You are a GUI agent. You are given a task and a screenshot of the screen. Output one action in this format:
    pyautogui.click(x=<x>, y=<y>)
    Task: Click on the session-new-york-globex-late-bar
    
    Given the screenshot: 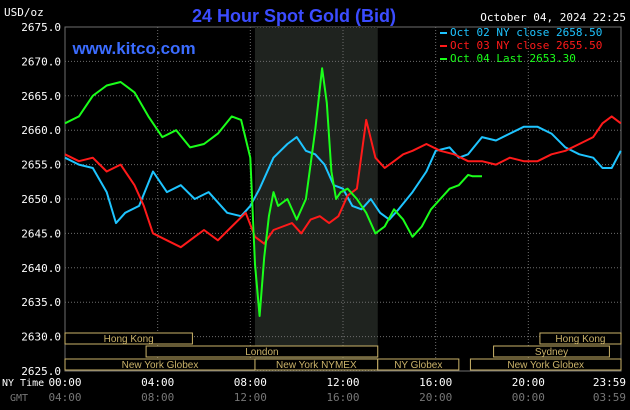 What is the action you would take?
    pyautogui.click(x=545, y=364)
    